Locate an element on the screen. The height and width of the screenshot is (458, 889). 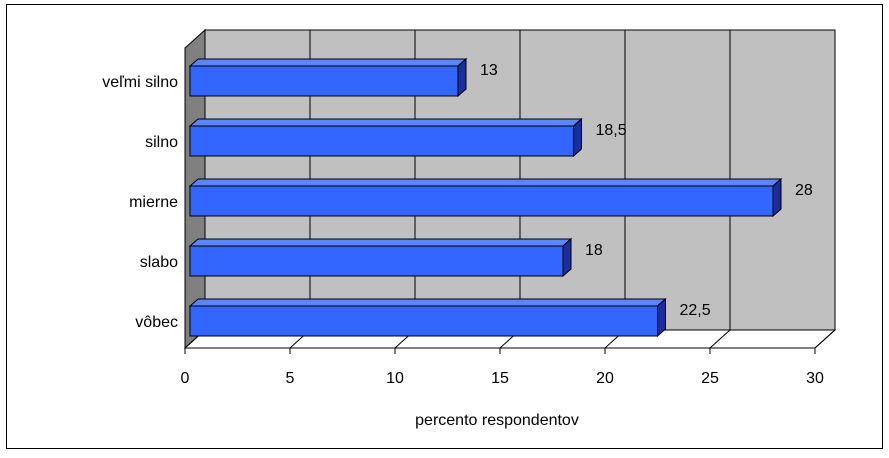
x-tick-label: 15 is located at coordinates (500, 378).